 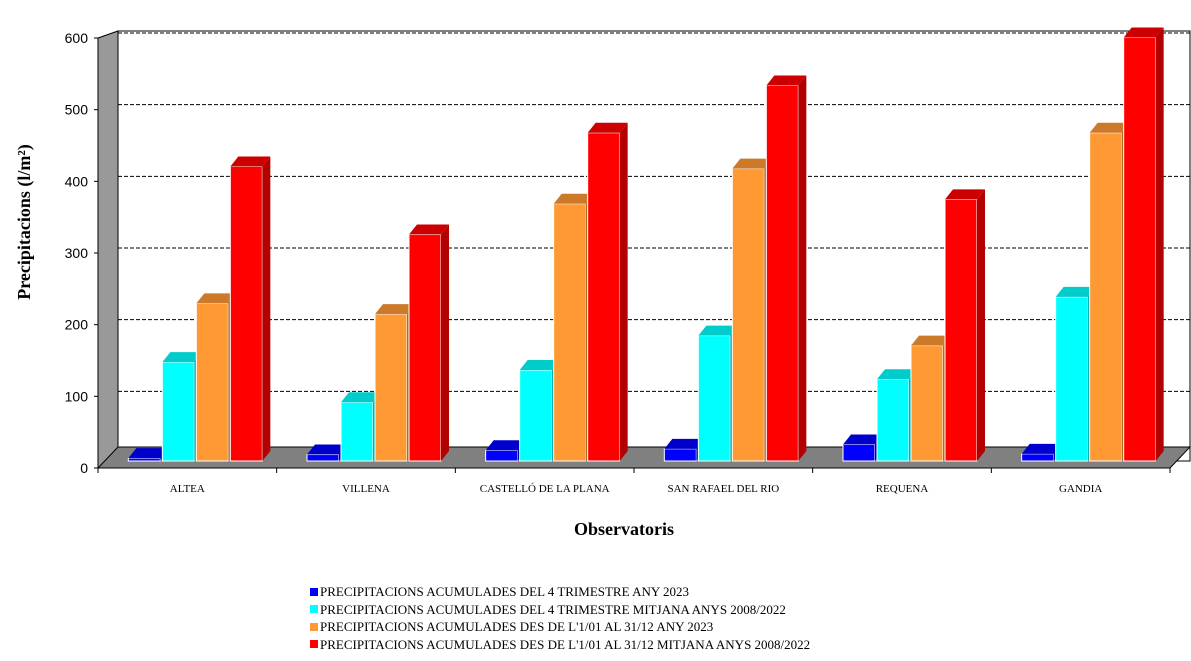 I want to click on y-tick-label: 500, so click(x=77, y=110).